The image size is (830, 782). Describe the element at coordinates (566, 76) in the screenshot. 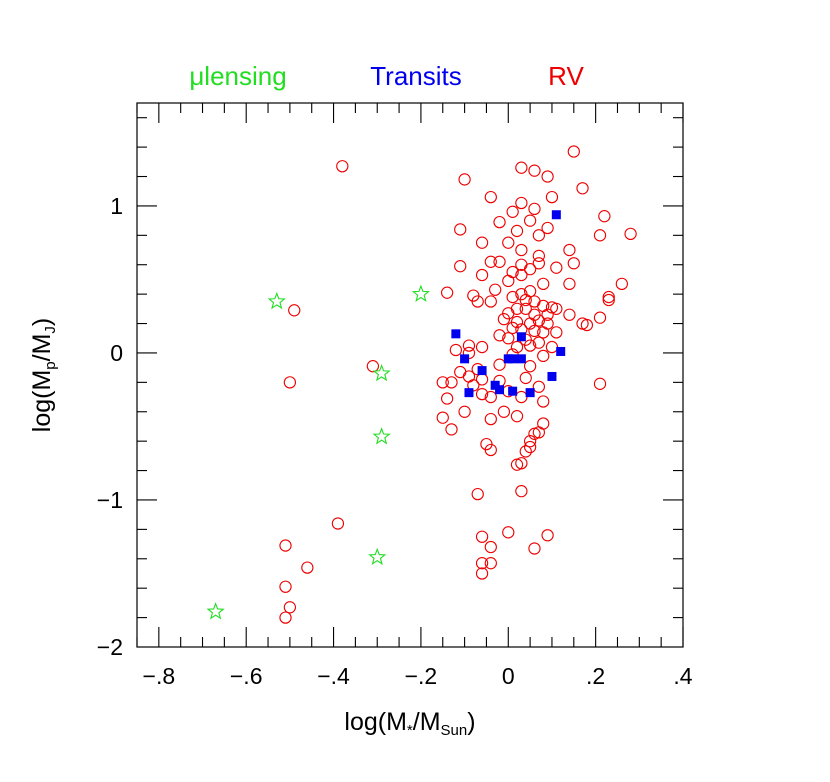

I see `legend-label-rv: RV` at that location.